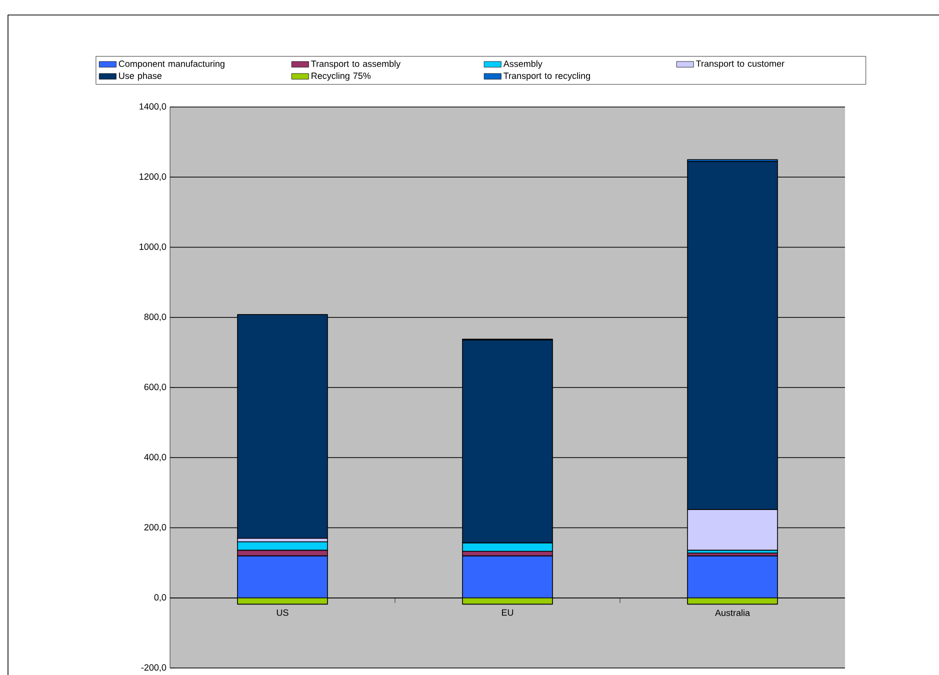 This screenshot has width=939, height=675. I want to click on y-tick-label: 1400,0, so click(153, 107).